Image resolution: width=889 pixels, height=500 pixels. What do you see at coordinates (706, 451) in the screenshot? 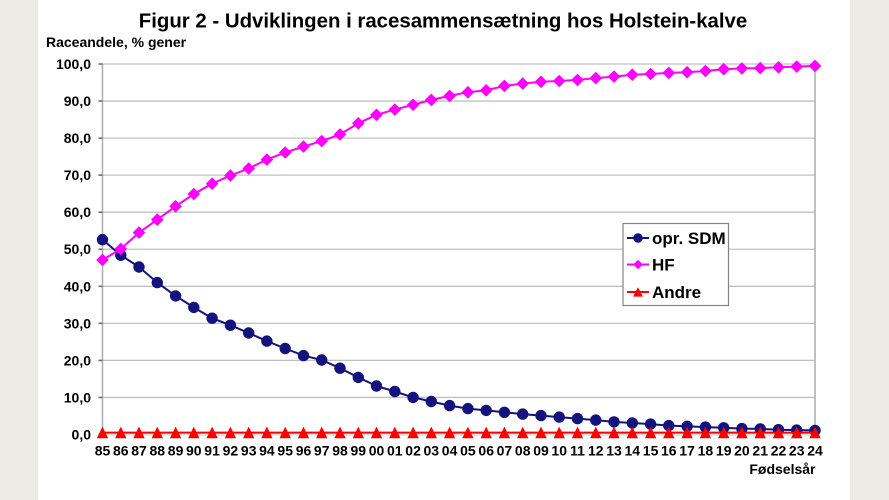
I see `svg-text: 18` at bounding box center [706, 451].